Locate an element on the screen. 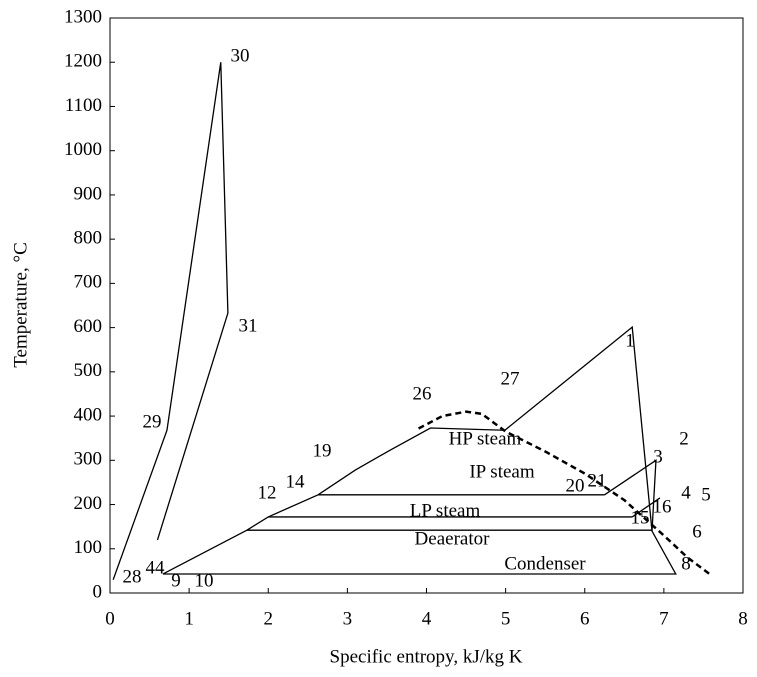 The image size is (757, 677). x-tick-label: 2 is located at coordinates (269, 618).